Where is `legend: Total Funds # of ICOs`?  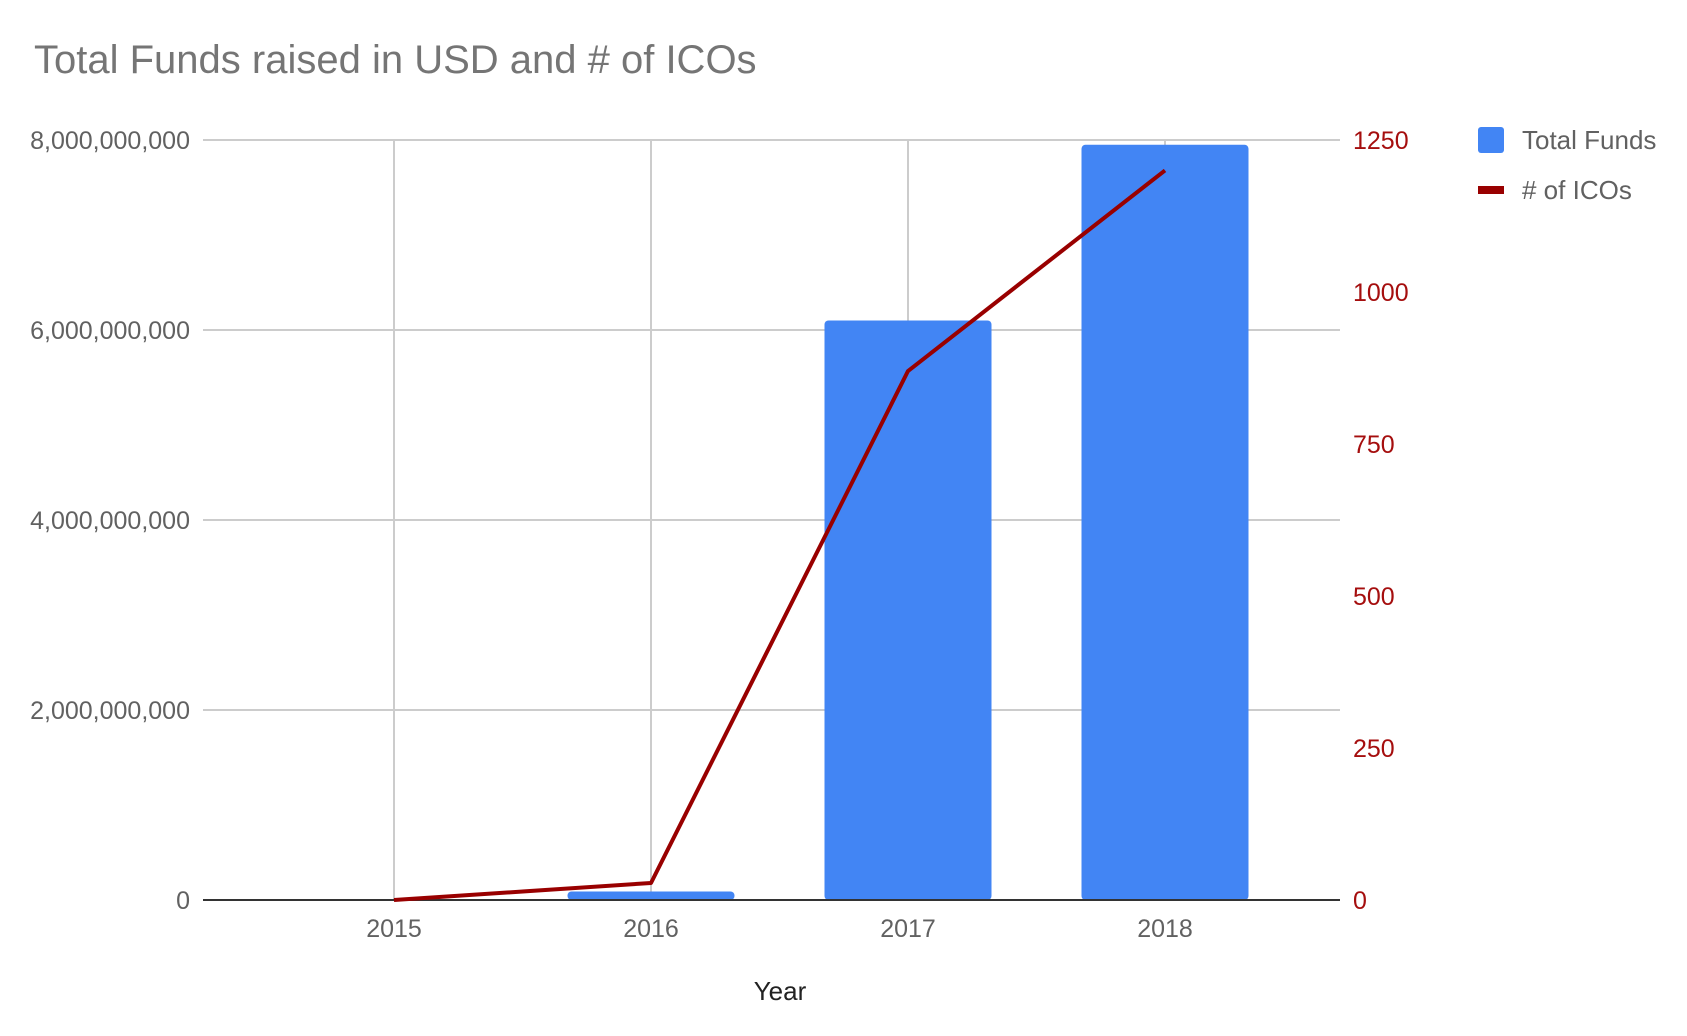
legend: Total Funds # of ICOs is located at coordinates (1567, 165).